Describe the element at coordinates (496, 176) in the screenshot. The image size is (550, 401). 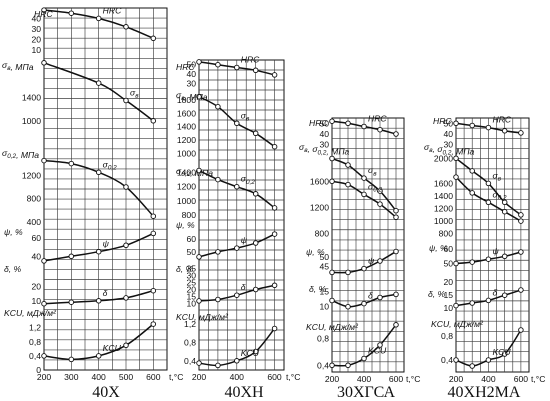
I see `series-label: σв` at that location.